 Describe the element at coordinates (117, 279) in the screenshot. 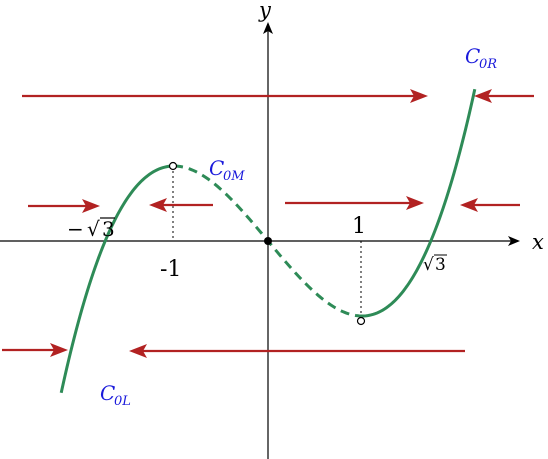

I see `curve-c0l` at that location.